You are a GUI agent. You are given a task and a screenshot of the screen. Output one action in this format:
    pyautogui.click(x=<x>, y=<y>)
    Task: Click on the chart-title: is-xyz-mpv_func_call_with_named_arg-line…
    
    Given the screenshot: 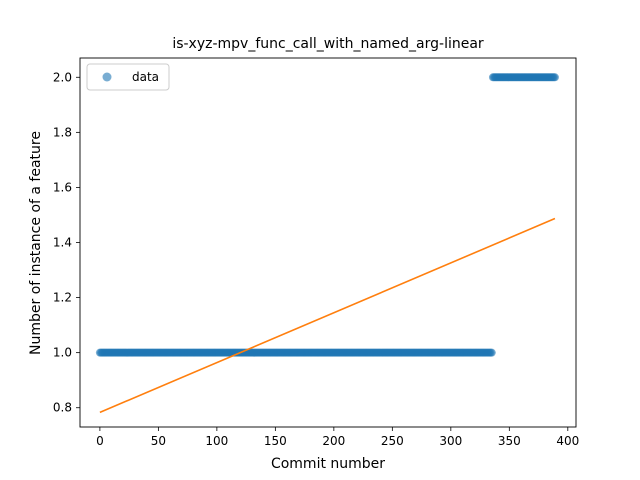 What is the action you would take?
    pyautogui.click(x=328, y=44)
    